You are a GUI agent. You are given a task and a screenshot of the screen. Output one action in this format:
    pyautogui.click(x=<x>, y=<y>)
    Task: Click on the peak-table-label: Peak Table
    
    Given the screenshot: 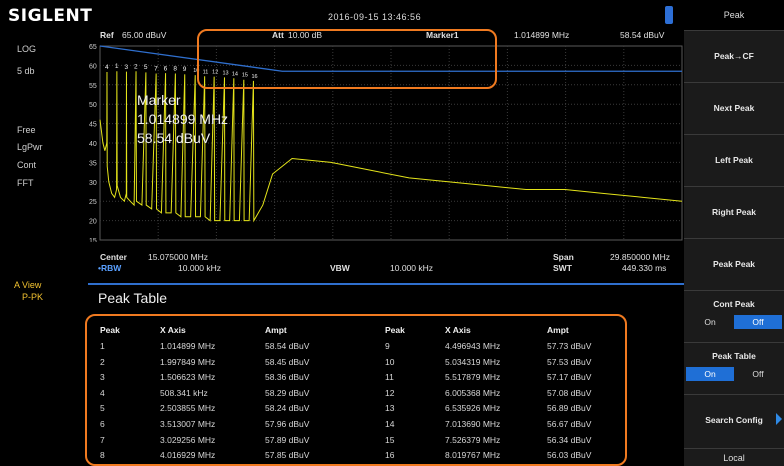 What is the action you would take?
    pyautogui.click(x=734, y=356)
    